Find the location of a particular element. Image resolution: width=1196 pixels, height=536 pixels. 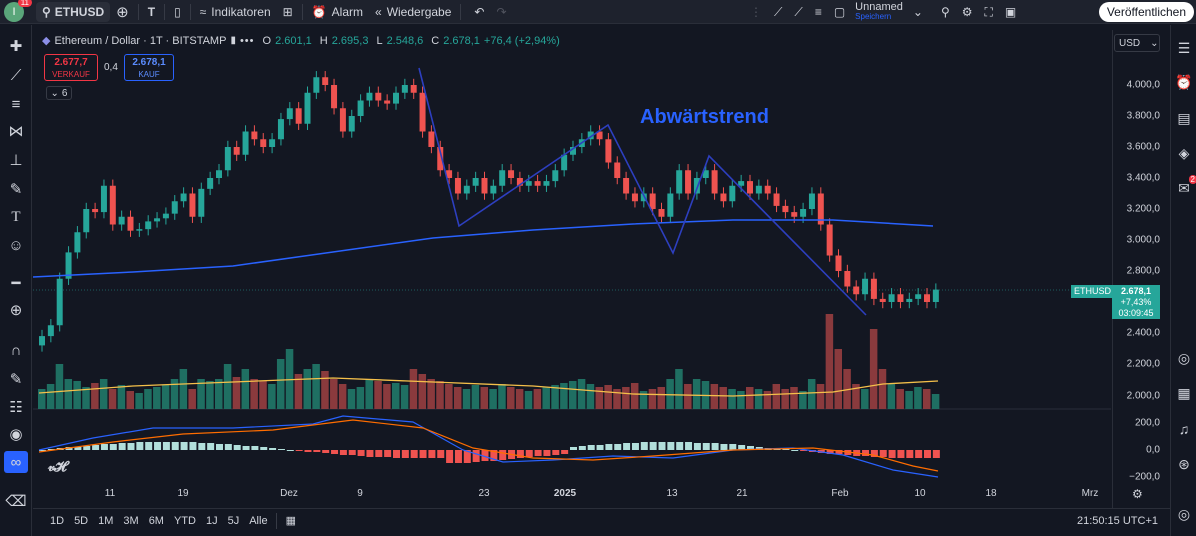

legend-symbol-title: Ethereum / Dollar · 1T · BITSTAMP is located at coordinates (140, 40).